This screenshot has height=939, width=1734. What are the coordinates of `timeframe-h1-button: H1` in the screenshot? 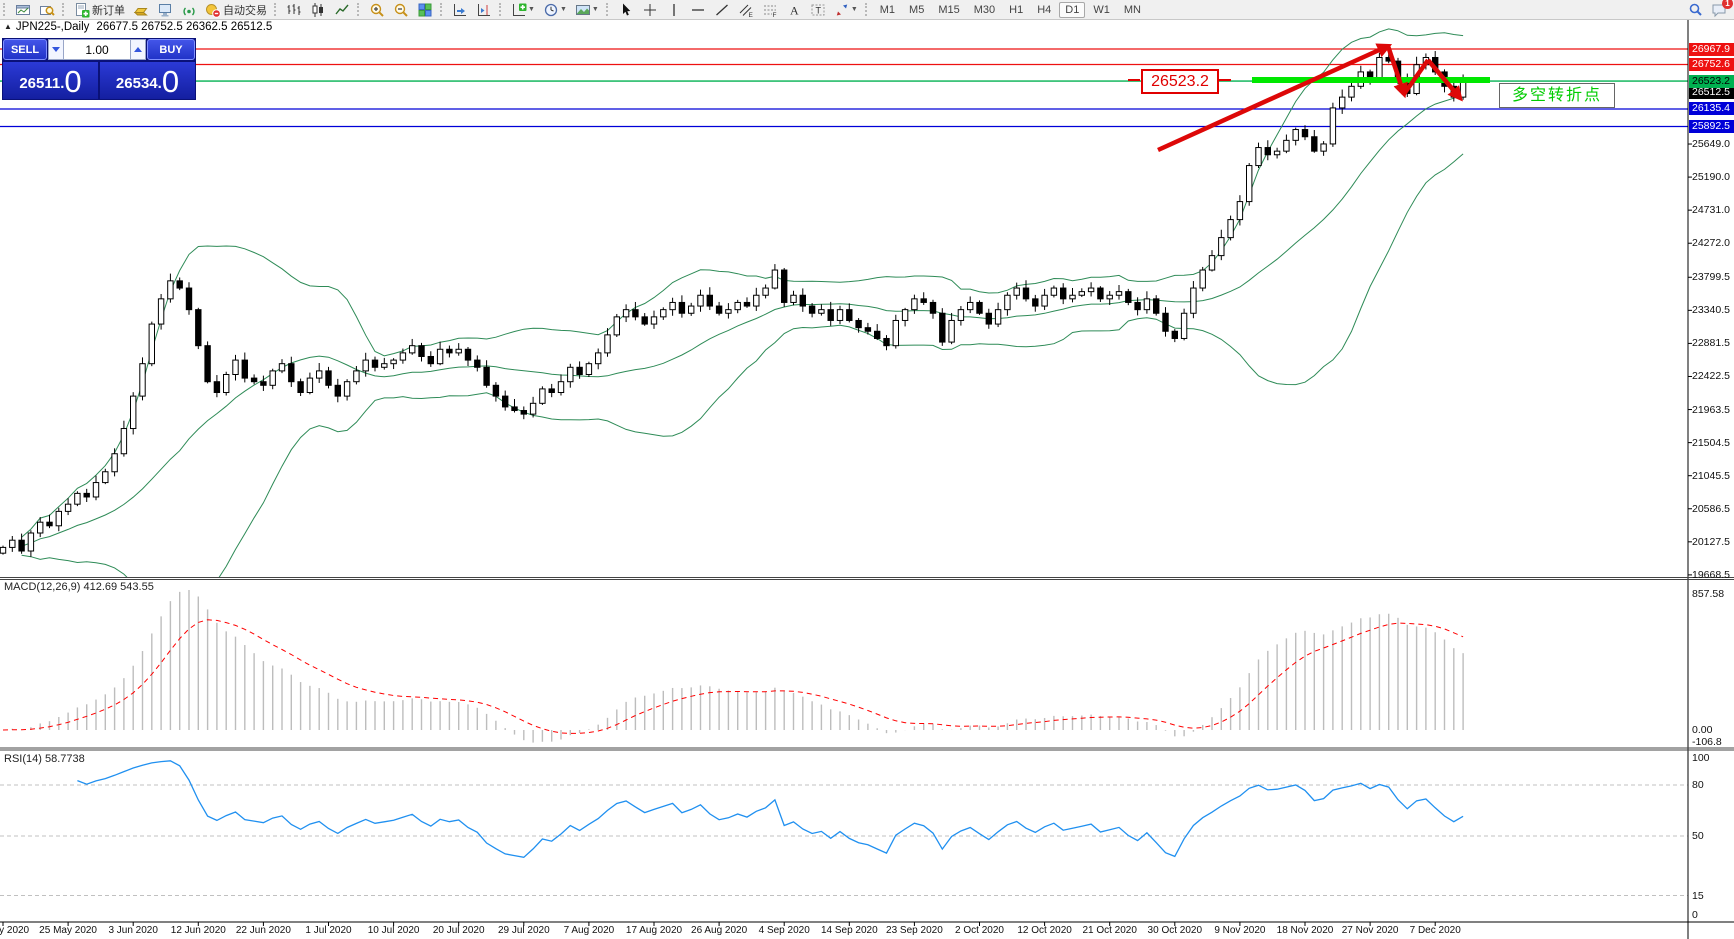 It's located at (1016, 9).